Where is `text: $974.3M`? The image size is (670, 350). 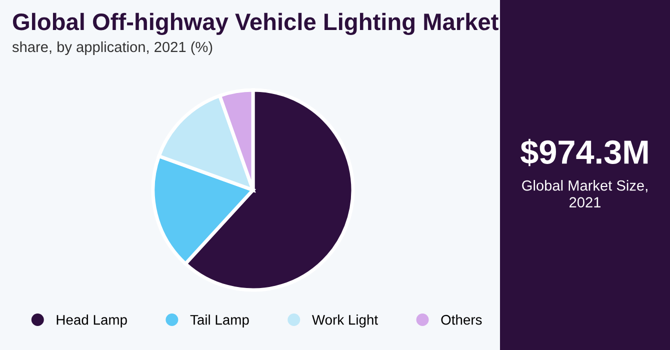 text: $974.3M is located at coordinates (584, 152).